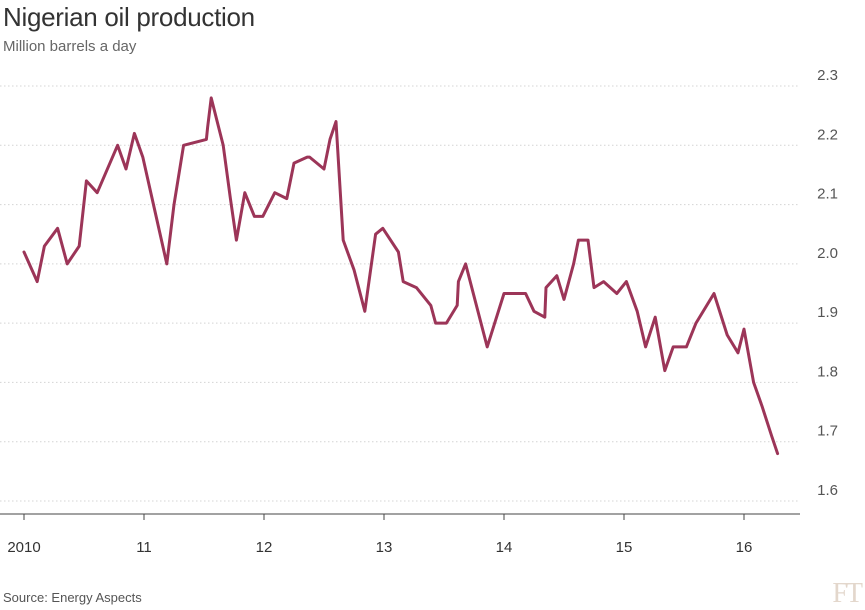  Describe the element at coordinates (827, 431) in the screenshot. I see `y-tick-label: 1.7` at that location.